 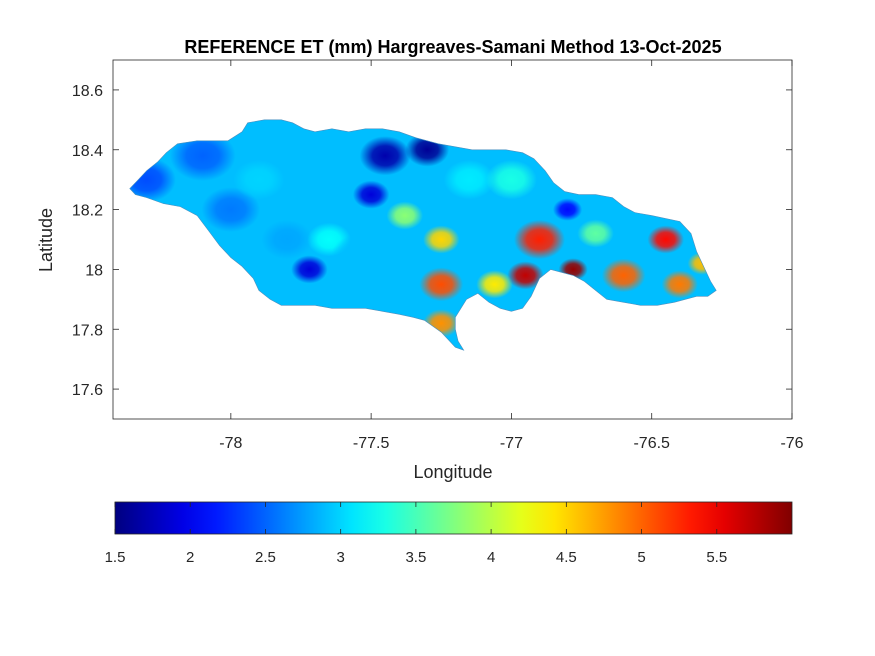 I want to click on y-tick-label: 18.6, so click(x=87, y=91).